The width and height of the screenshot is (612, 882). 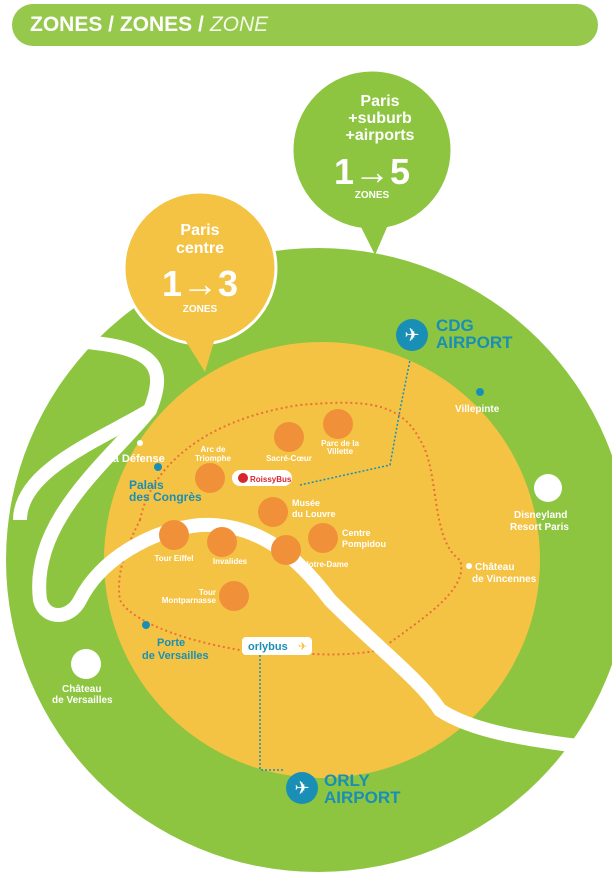 I want to click on la-defense-label: La Défense, so click(x=135, y=459).